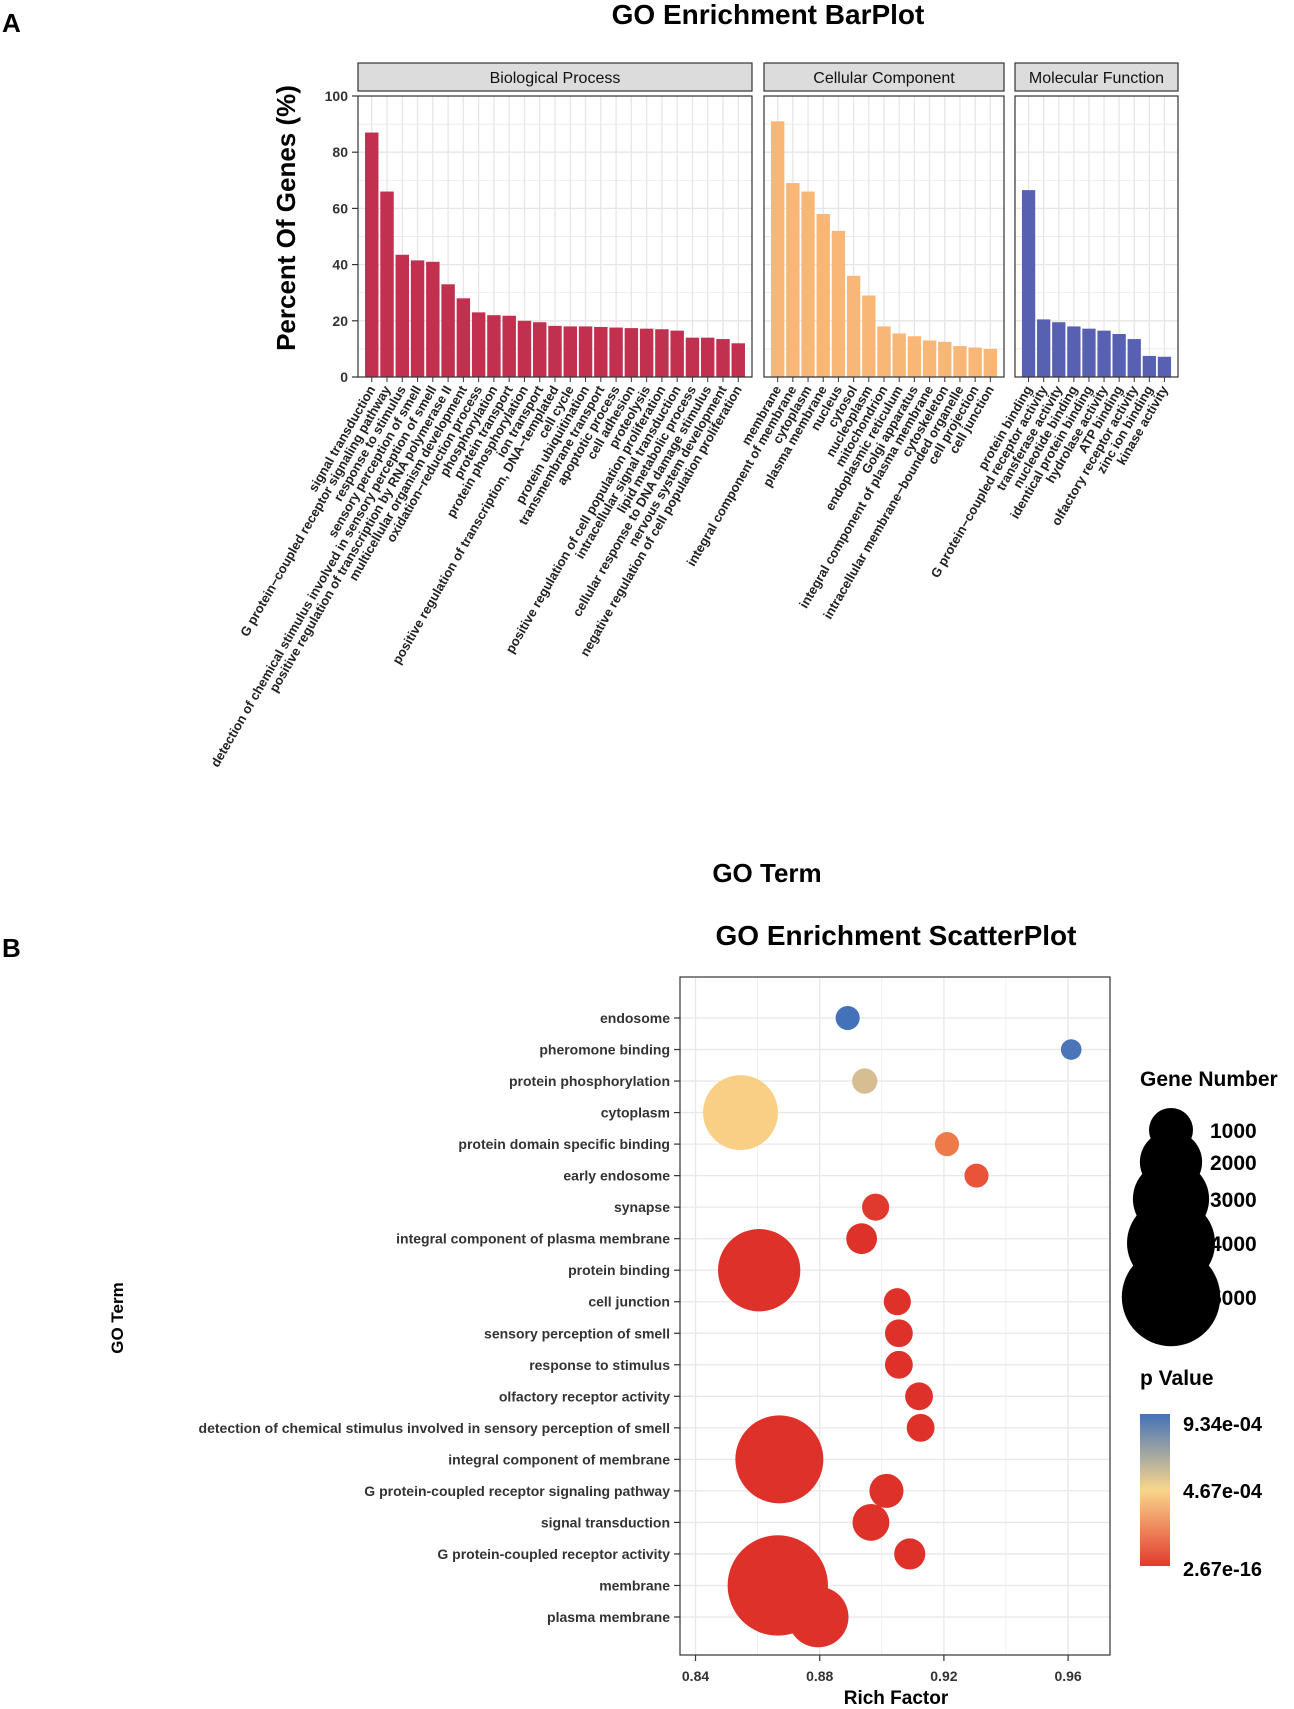 The image size is (1294, 1709). What do you see at coordinates (577, 1333) in the screenshot?
I see `y-term-label: sensory perception of smell` at bounding box center [577, 1333].